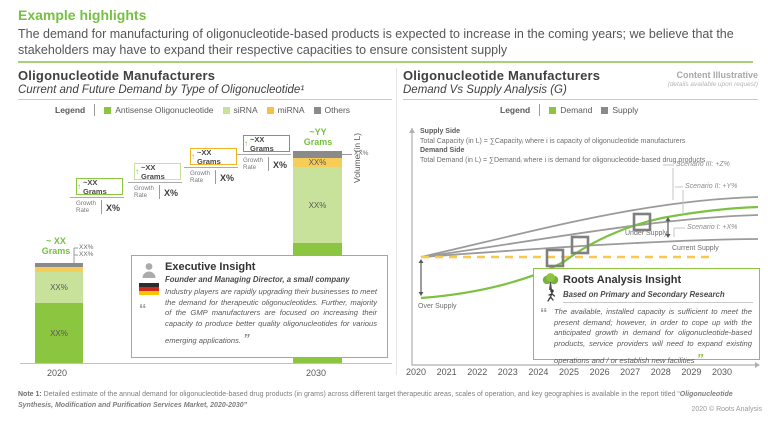 Image resolution: width=768 pixels, height=432 pixels. Describe the element at coordinates (82, 15) in the screenshot. I see `page-title: Example highlights` at that location.